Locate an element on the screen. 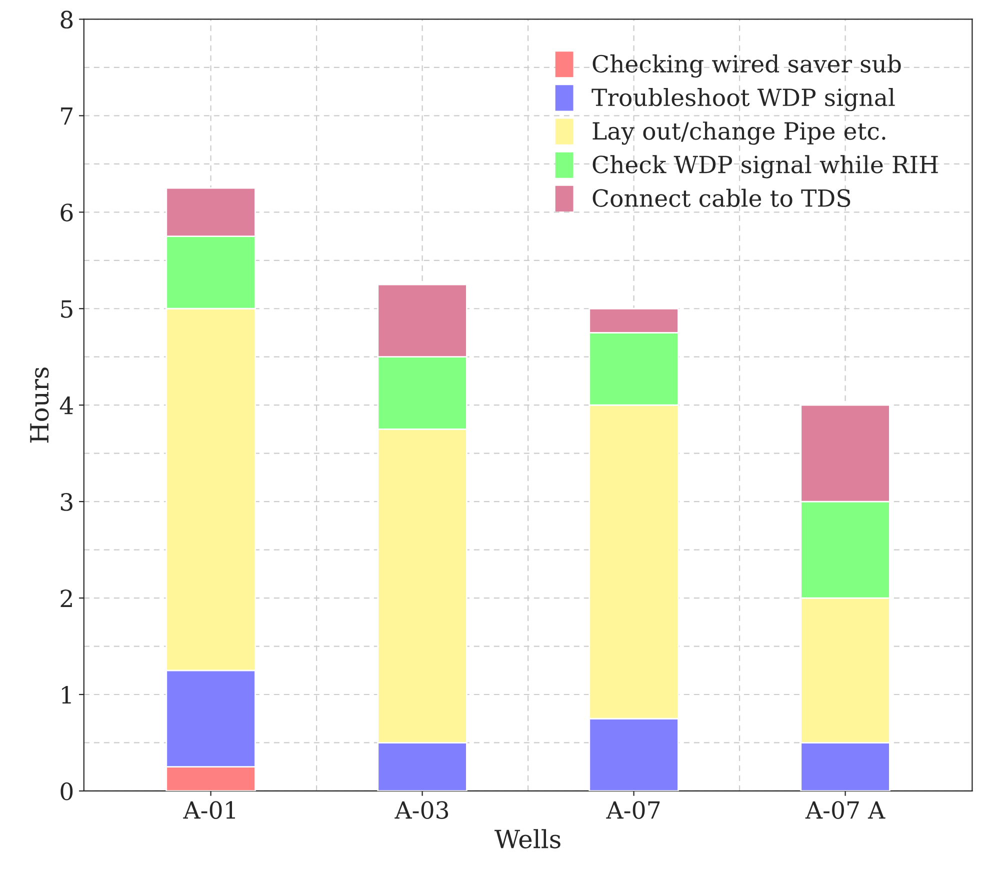 This screenshot has width=987, height=874. x-tick-label: A-07 A is located at coordinates (845, 810).